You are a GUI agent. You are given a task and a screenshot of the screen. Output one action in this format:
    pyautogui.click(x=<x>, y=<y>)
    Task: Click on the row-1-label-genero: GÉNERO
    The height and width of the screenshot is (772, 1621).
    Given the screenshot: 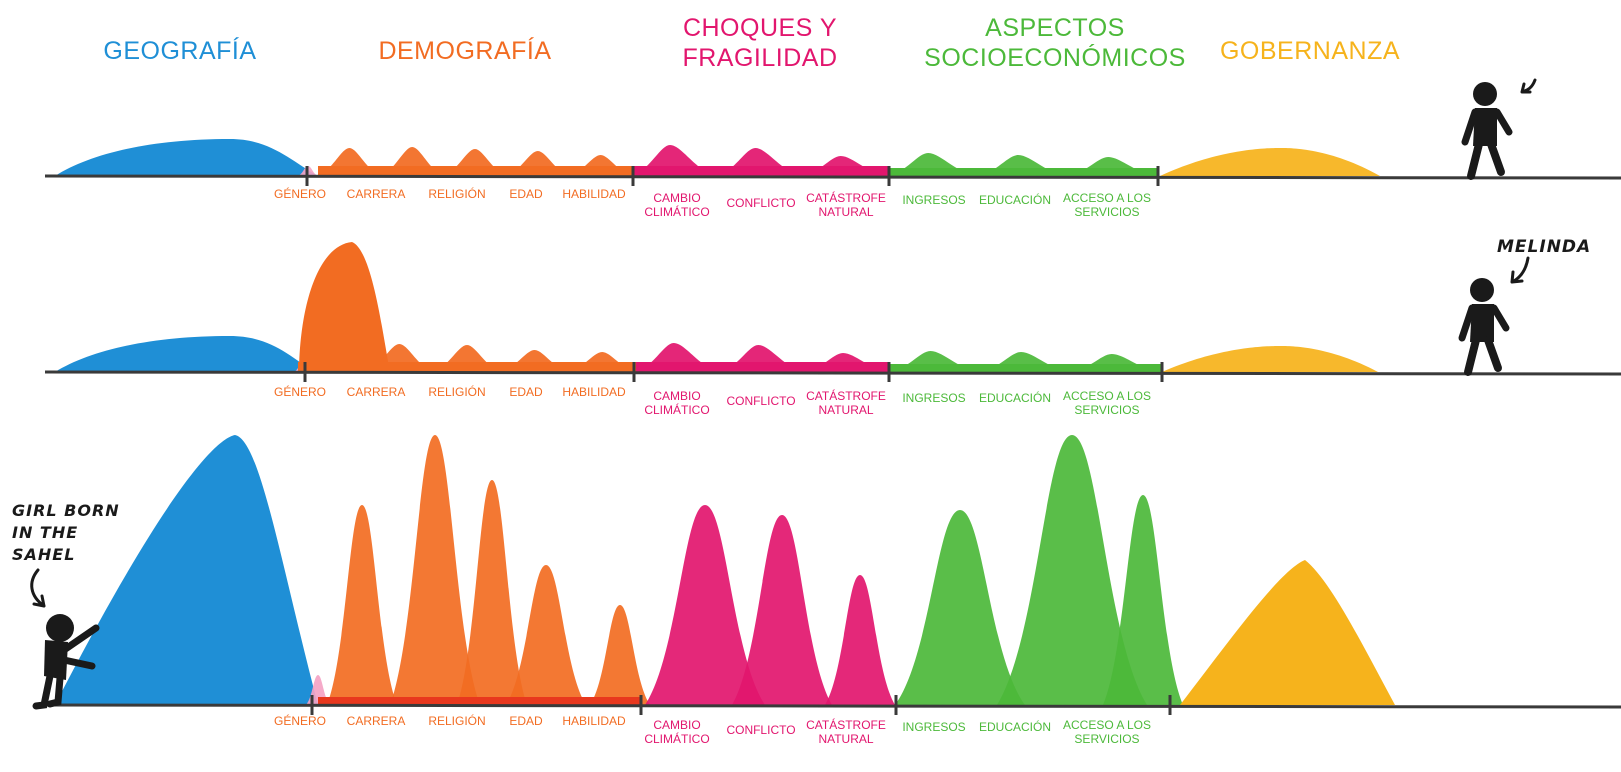 What is the action you would take?
    pyautogui.click(x=300, y=194)
    